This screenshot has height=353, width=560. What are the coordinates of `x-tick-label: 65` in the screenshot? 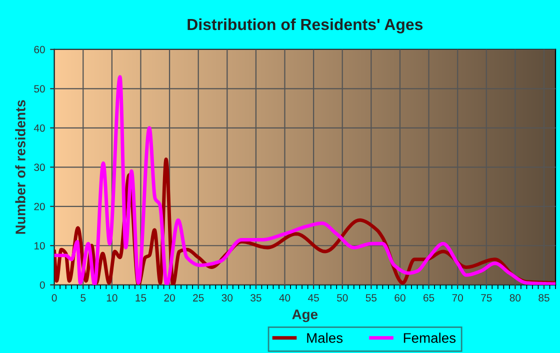 It's located at (429, 298).